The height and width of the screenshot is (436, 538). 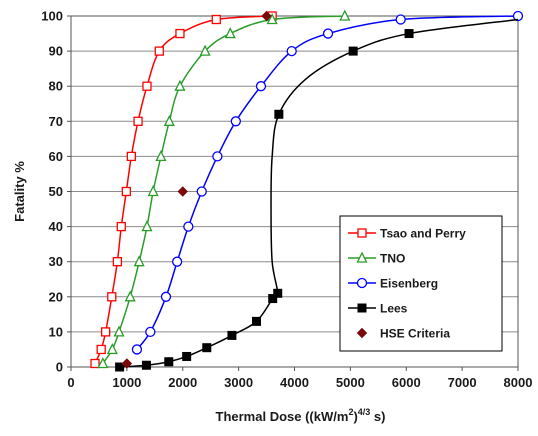 What do you see at coordinates (364, 412) in the screenshot?
I see `x-axis-title-sup2: 4/3` at bounding box center [364, 412].